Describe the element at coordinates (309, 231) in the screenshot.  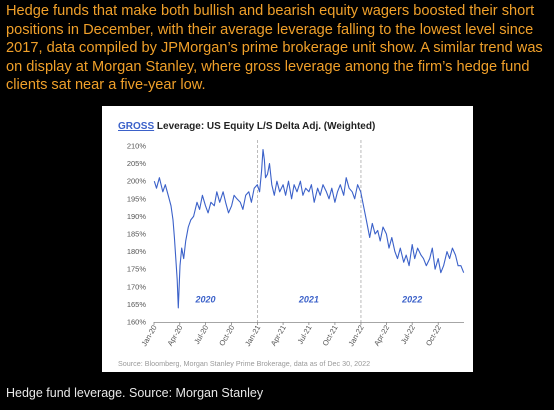
I see `year-dividers` at that location.